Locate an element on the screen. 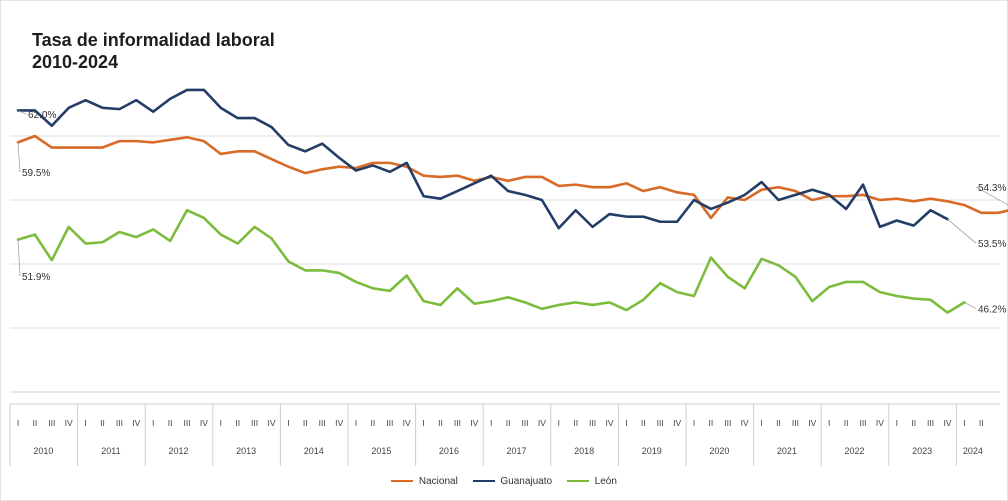 The image size is (1008, 501). start-label-leon: 51.9% is located at coordinates (36, 277).